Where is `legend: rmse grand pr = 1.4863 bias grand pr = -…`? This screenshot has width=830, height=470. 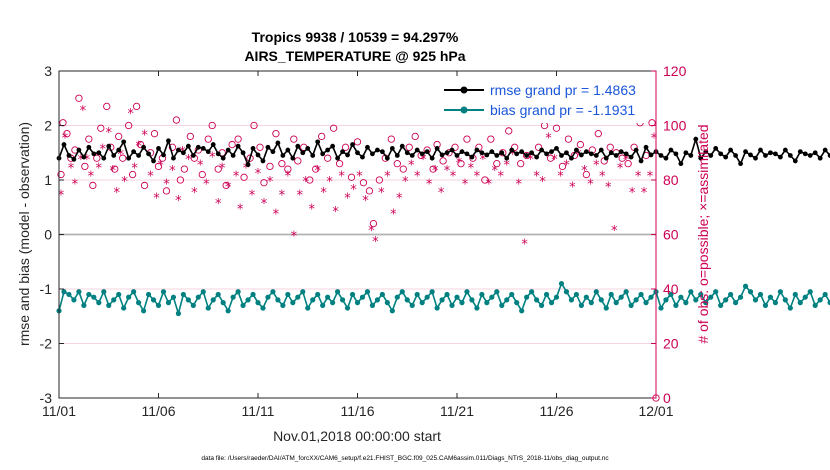
legend: rmse grand pr = 1.4863 bias grand pr = -… is located at coordinates (543, 100).